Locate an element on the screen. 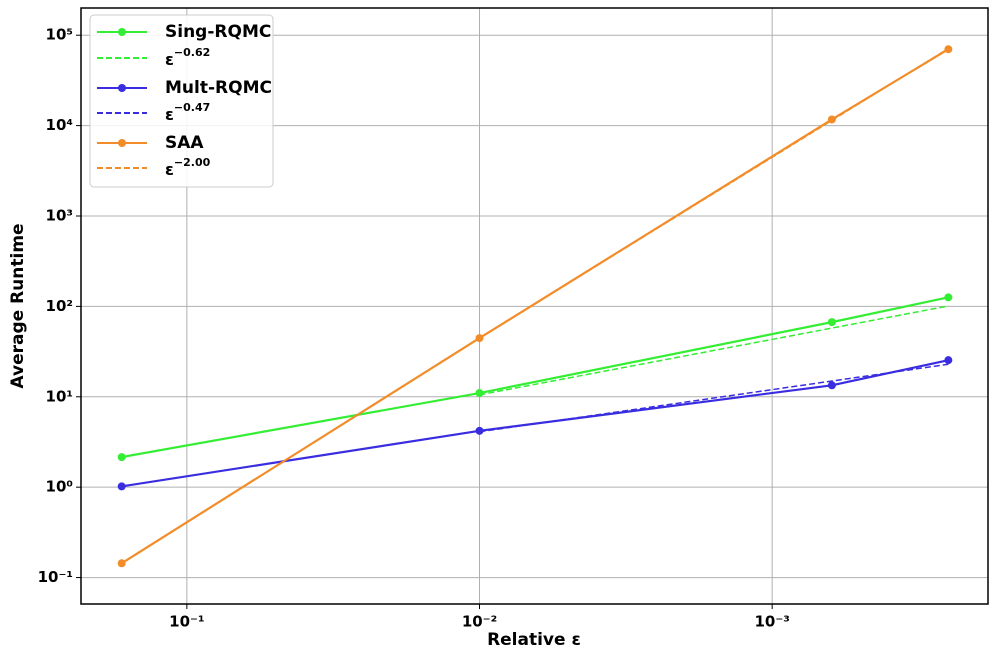 This screenshot has height=660, width=997. y-tick-label: 10⁻¹ is located at coordinates (55, 577).